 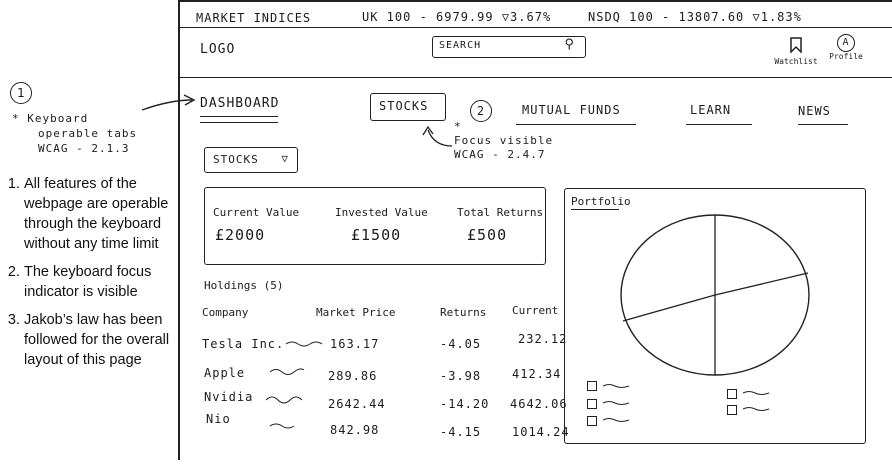 What do you see at coordinates (355, 344) in the screenshot?
I see `market-price: 163.17` at bounding box center [355, 344].